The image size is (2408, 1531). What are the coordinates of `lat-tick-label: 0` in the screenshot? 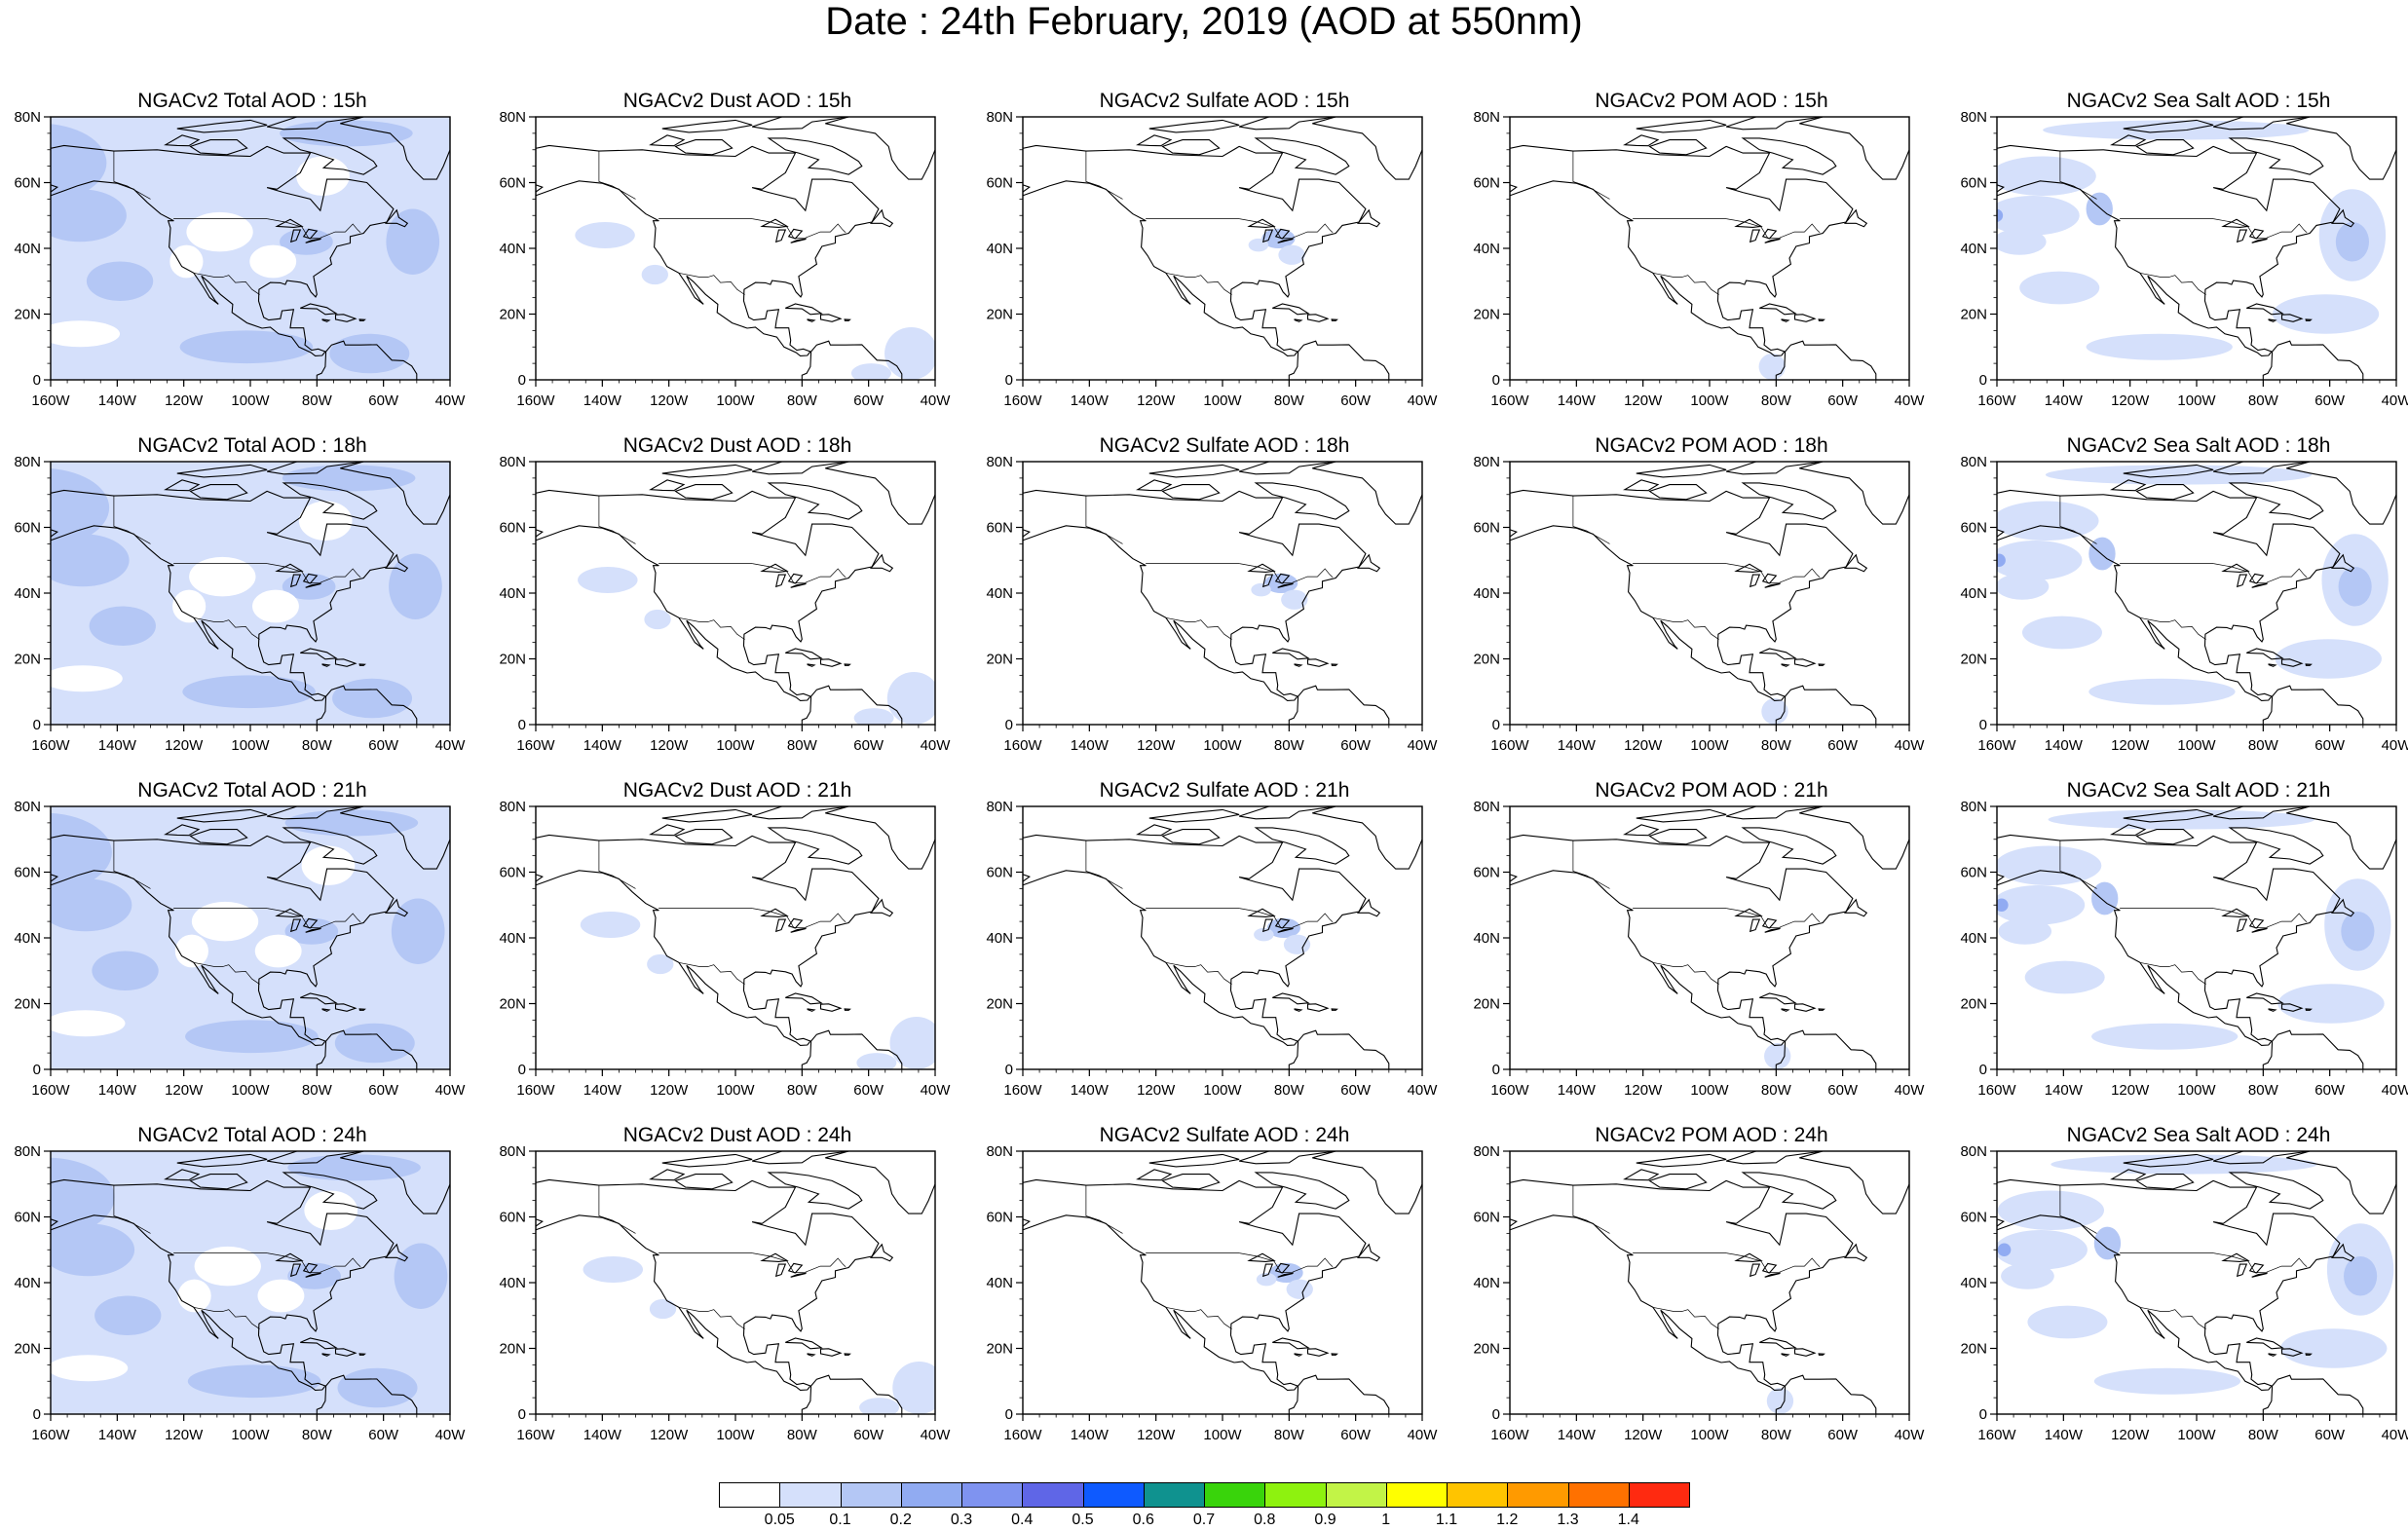 It's located at (1983, 380).